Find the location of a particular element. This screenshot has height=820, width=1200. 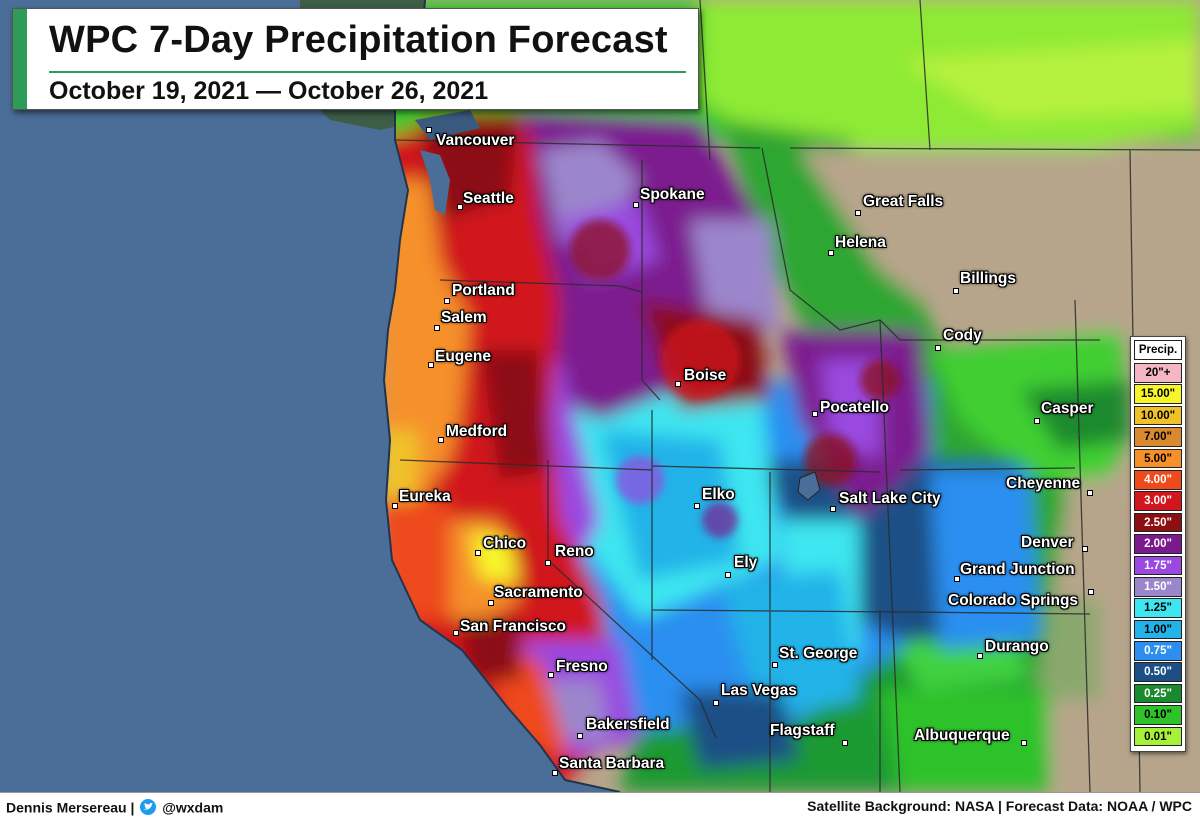

city-label: Spokane is located at coordinates (672, 194).